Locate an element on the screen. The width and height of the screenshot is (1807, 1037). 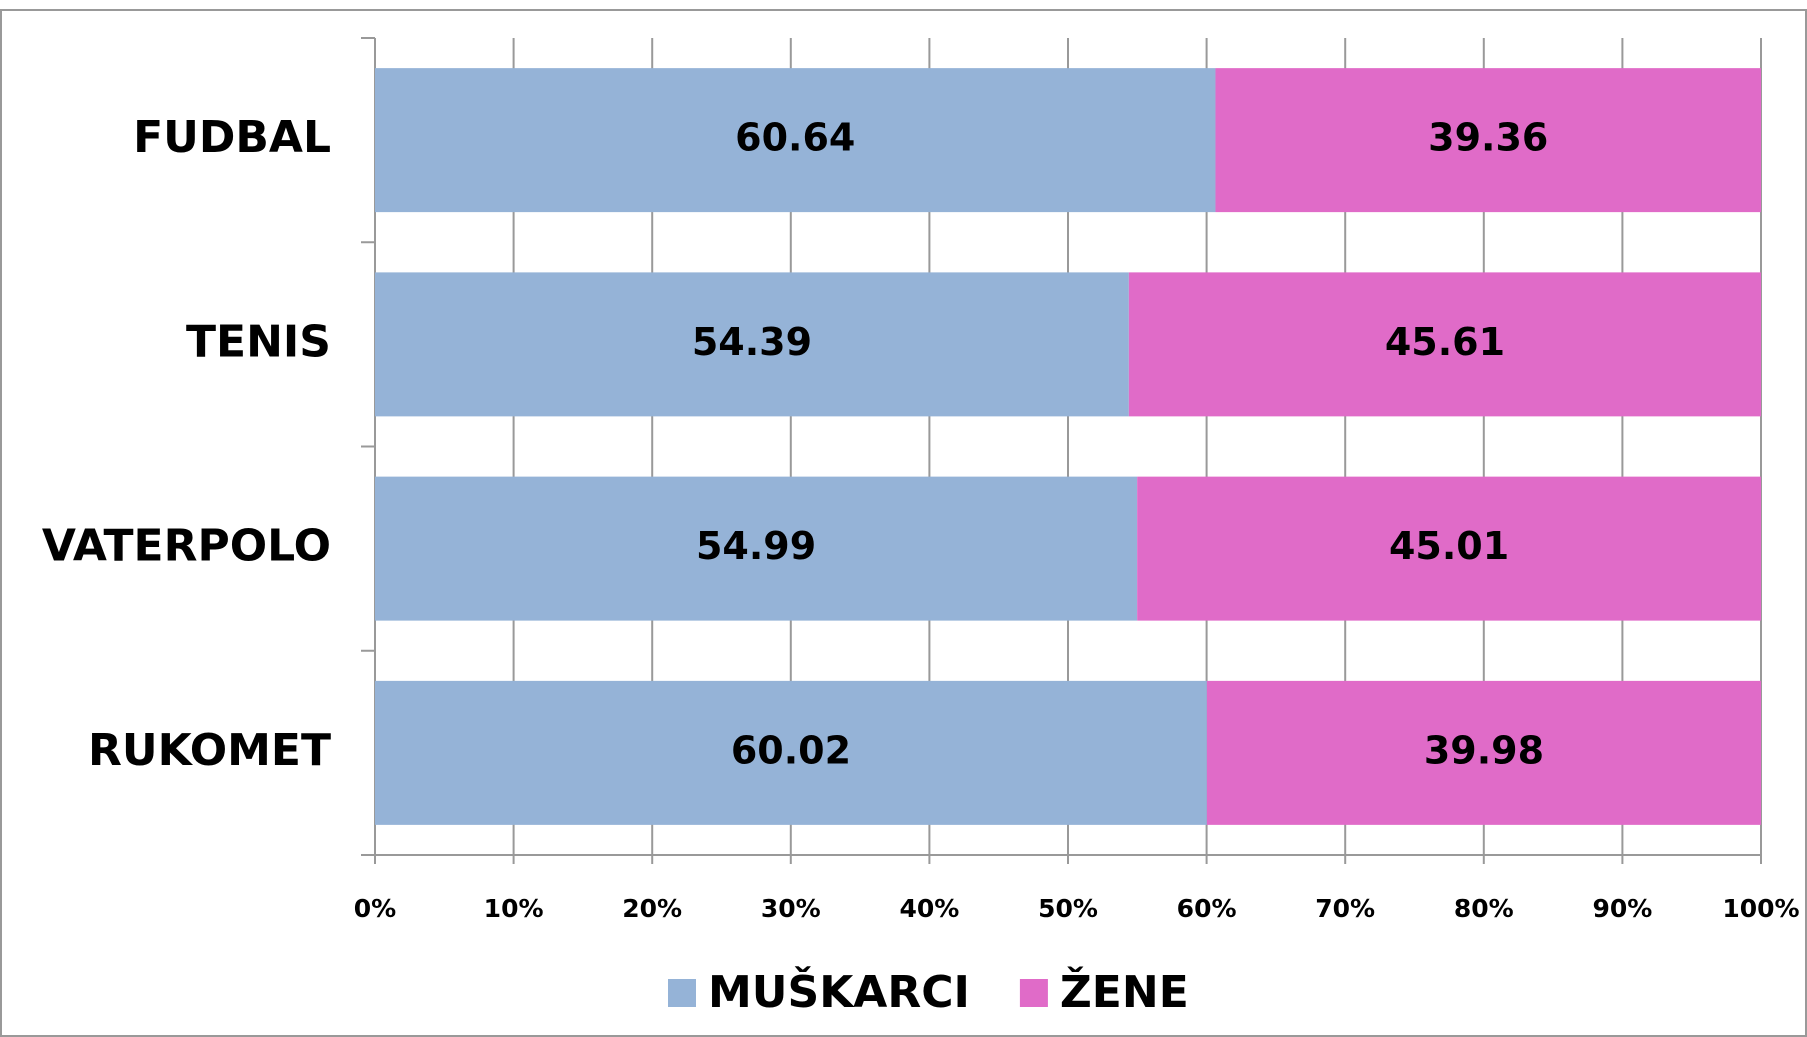
x-tick-label: 60% is located at coordinates (1207, 908).